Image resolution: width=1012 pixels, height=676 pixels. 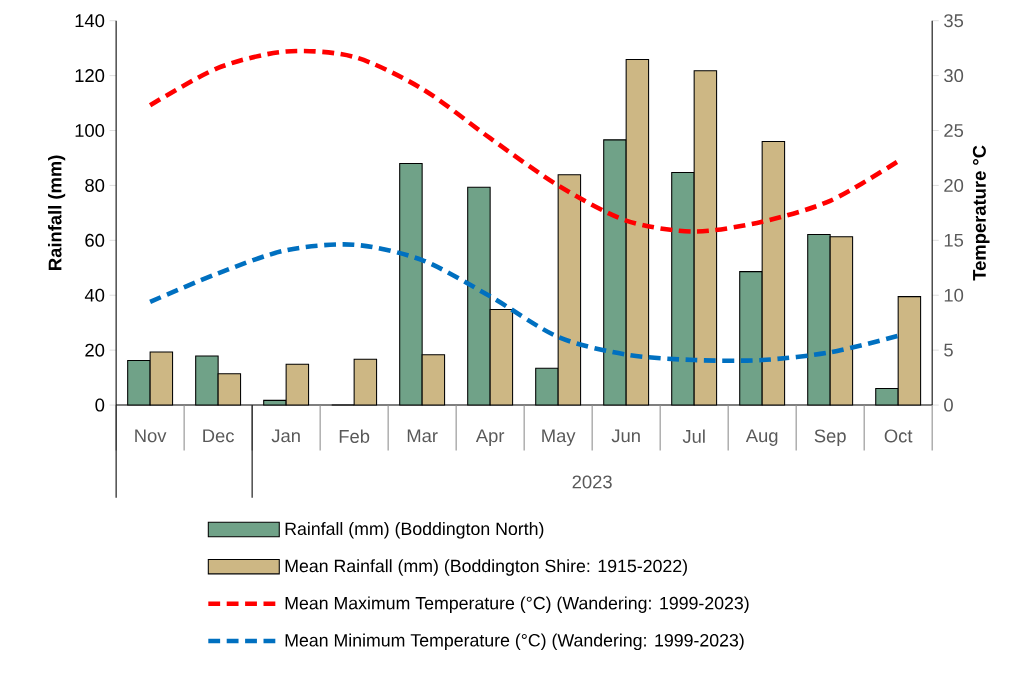 What do you see at coordinates (90, 130) in the screenshot?
I see `y-tick-label: 100` at bounding box center [90, 130].